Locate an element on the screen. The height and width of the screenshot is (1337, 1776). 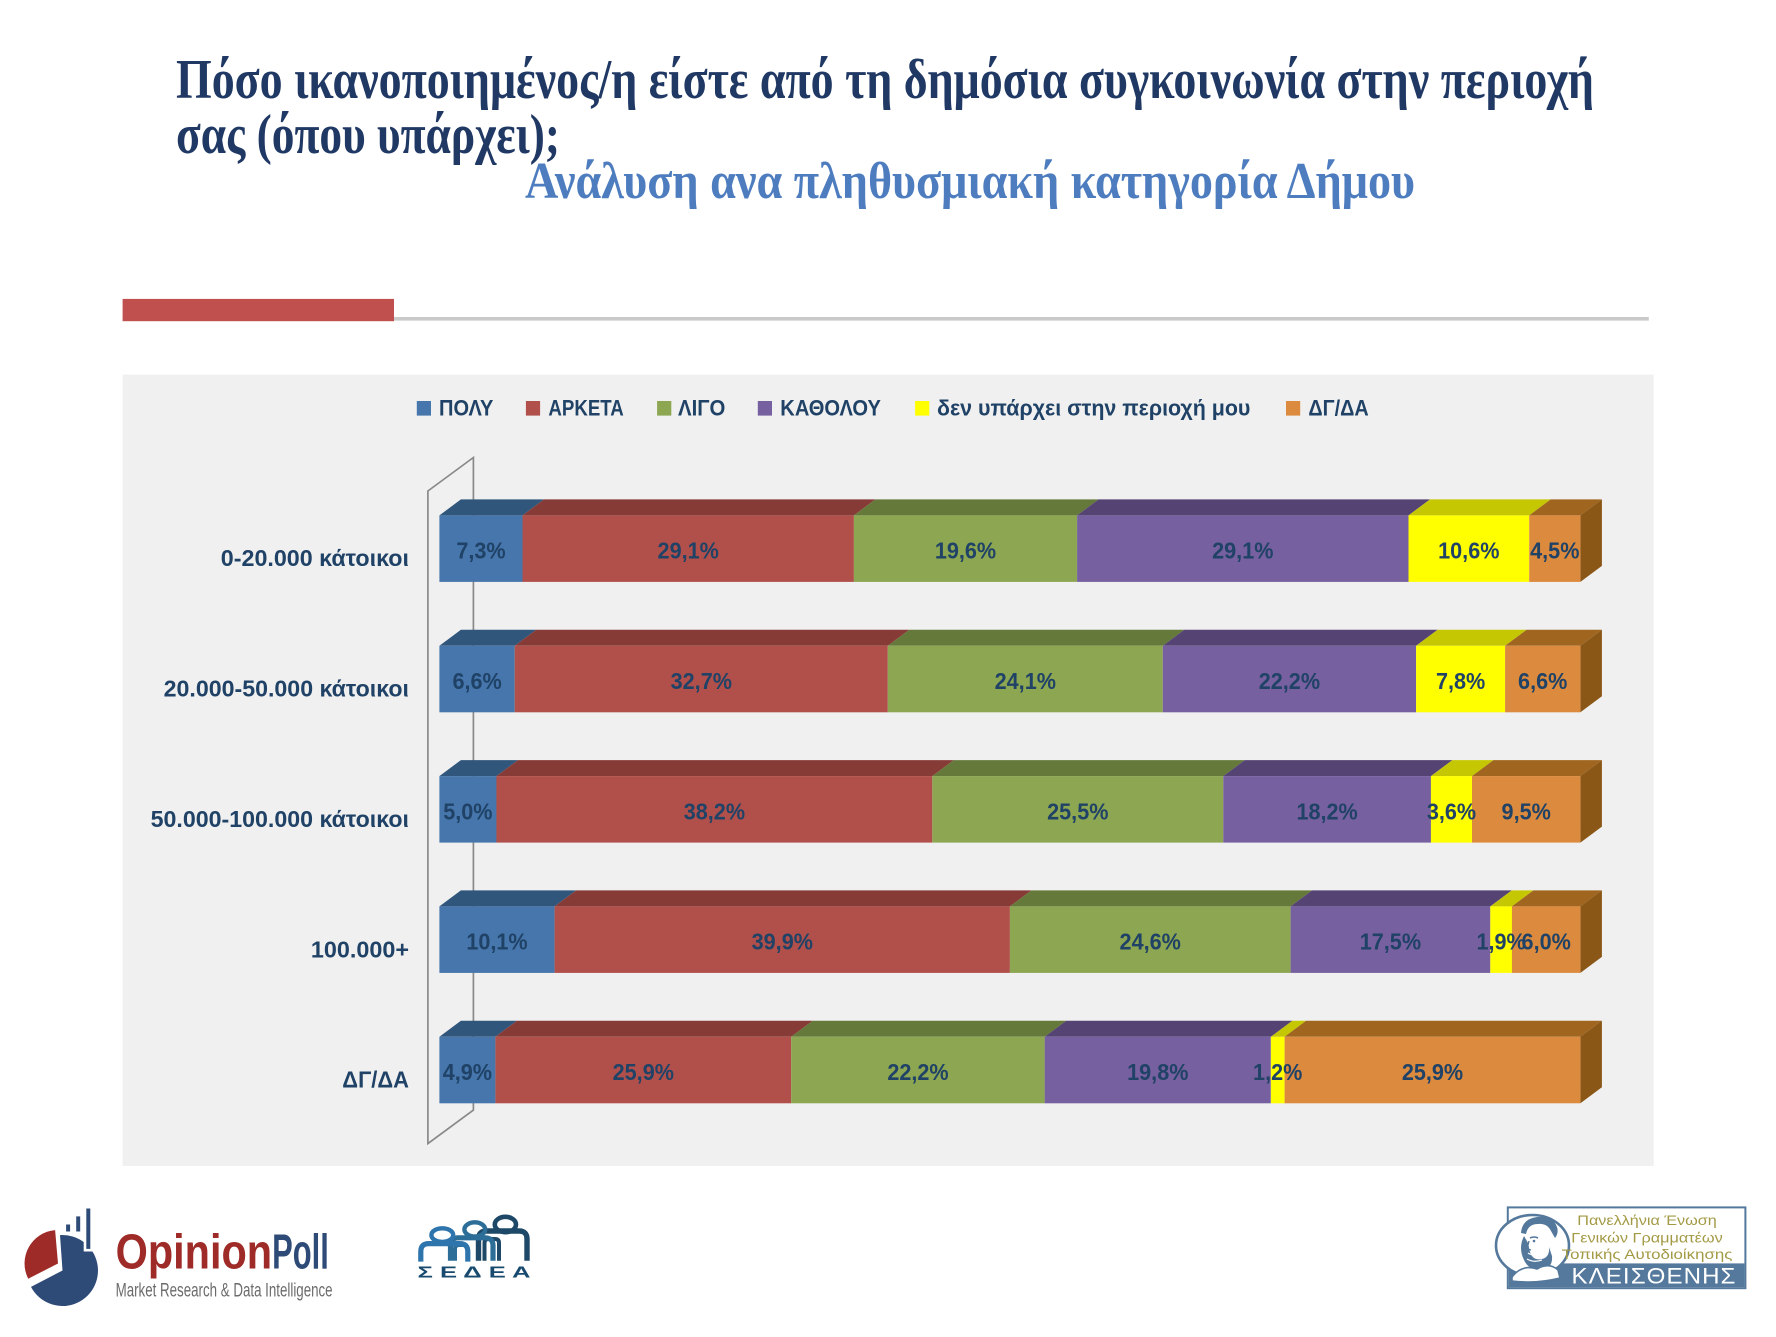
svg-text: 24,1% is located at coordinates (1025, 681).